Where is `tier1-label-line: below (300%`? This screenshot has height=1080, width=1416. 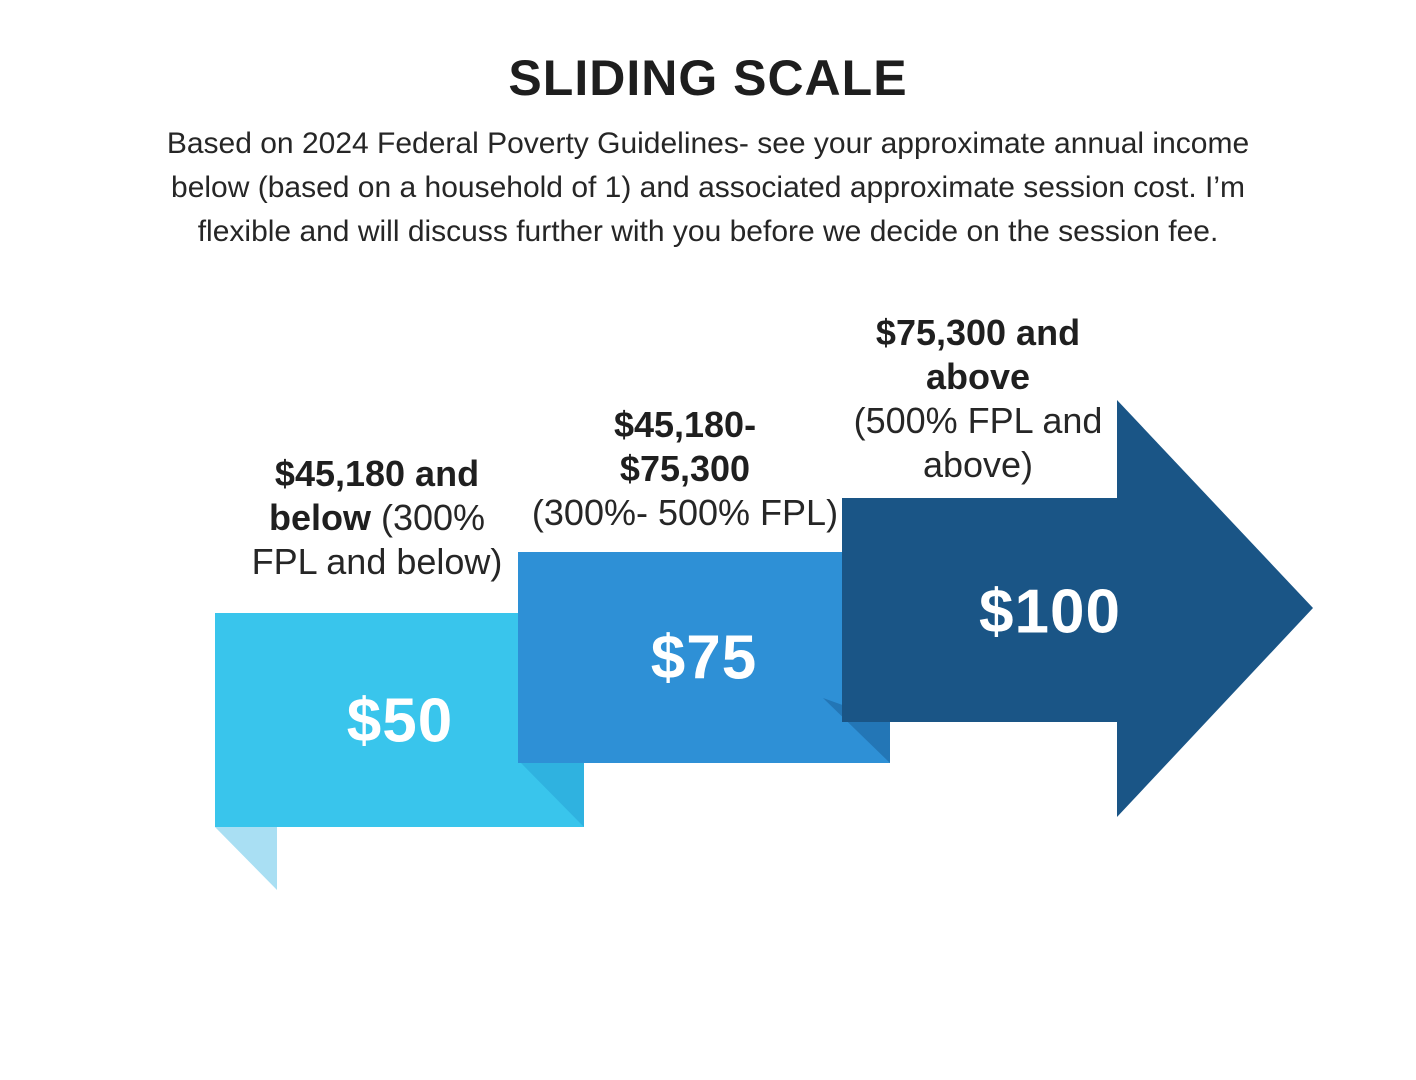
tier1-label-line: below (300% is located at coordinates (377, 517).